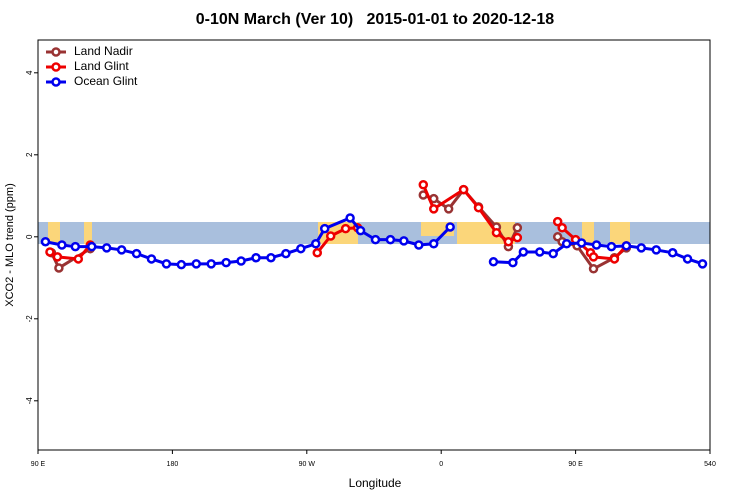 This screenshot has height=500, width=750. I want to click on series-line, so click(338, 222).